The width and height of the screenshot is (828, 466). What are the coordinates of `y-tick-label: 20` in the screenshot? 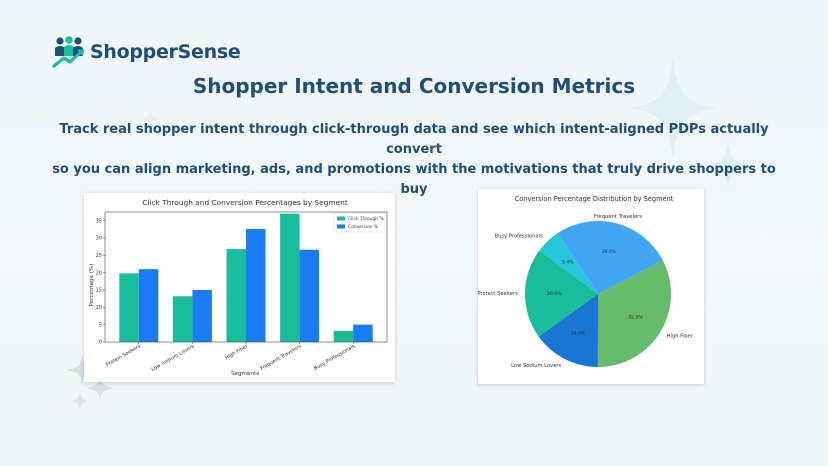 It's located at (99, 273).